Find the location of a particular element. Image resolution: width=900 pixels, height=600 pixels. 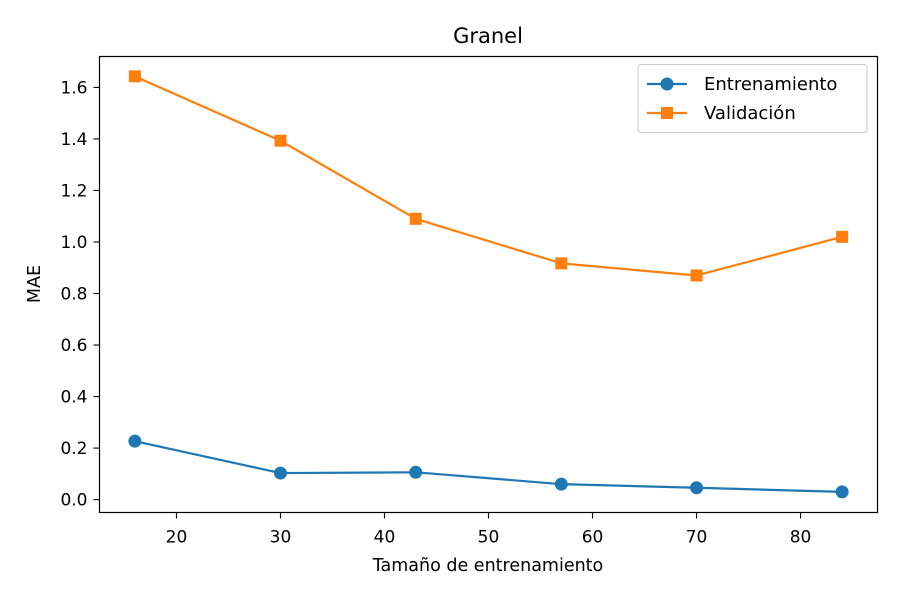

legend-label-entrenamiento: Entrenamiento is located at coordinates (770, 84).